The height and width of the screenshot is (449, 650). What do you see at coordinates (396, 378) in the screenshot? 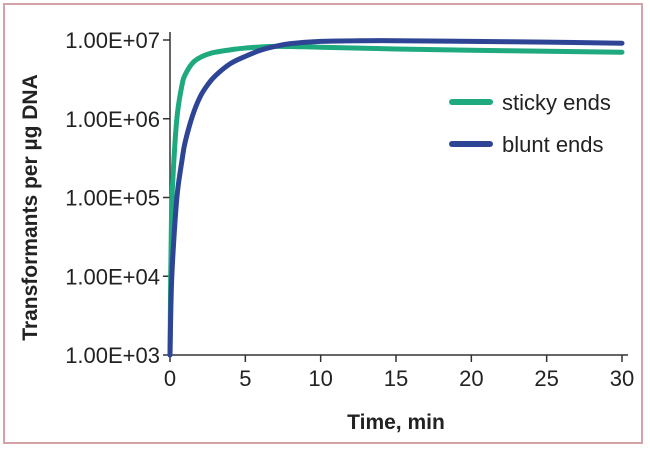
I see `x-tick-label: 15` at bounding box center [396, 378].